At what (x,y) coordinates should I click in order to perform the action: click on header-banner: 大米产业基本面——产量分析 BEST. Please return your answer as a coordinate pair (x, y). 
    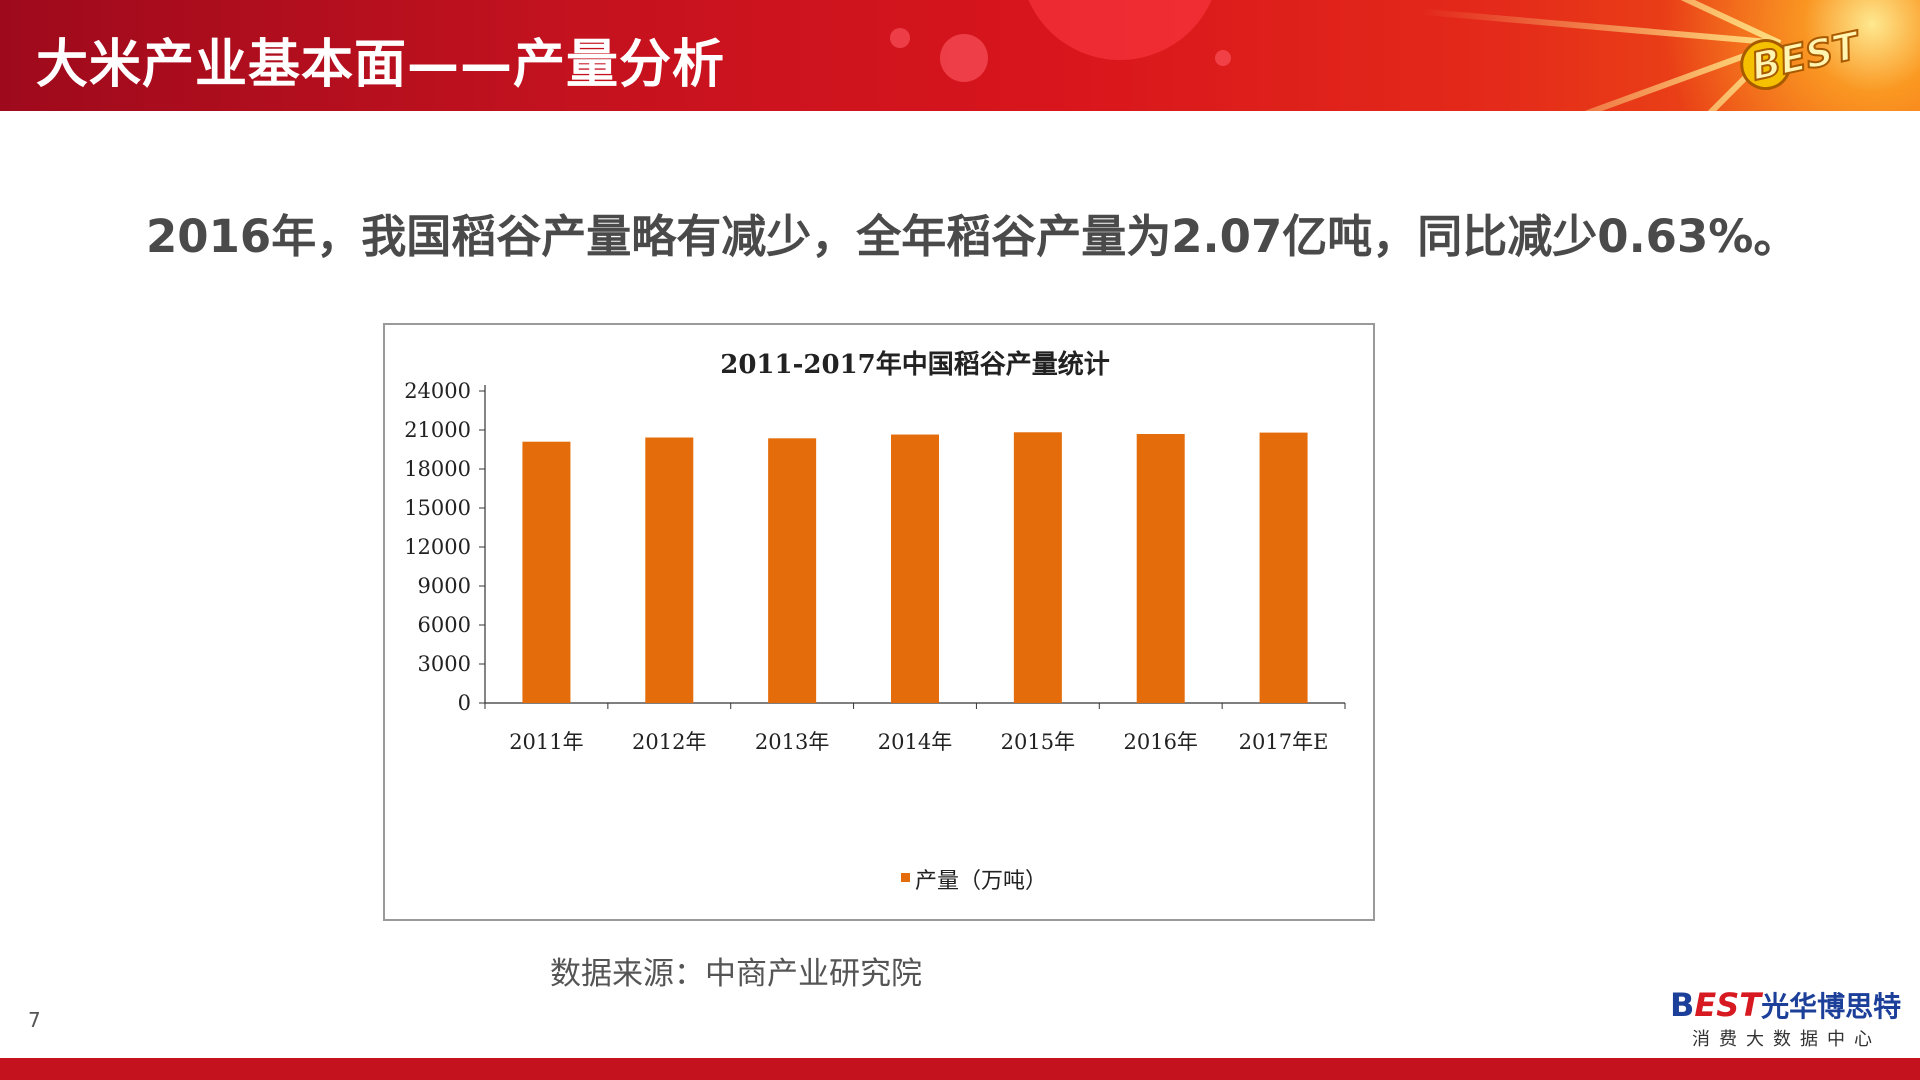
    Looking at the image, I should click on (960, 55).